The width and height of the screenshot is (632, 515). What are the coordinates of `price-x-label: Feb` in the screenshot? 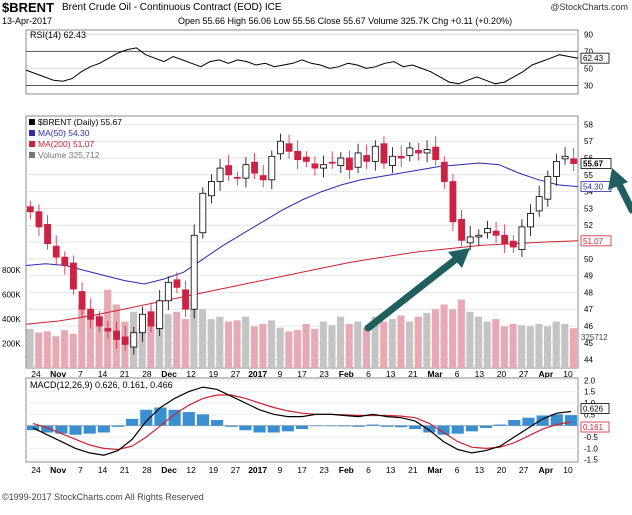 It's located at (346, 374).